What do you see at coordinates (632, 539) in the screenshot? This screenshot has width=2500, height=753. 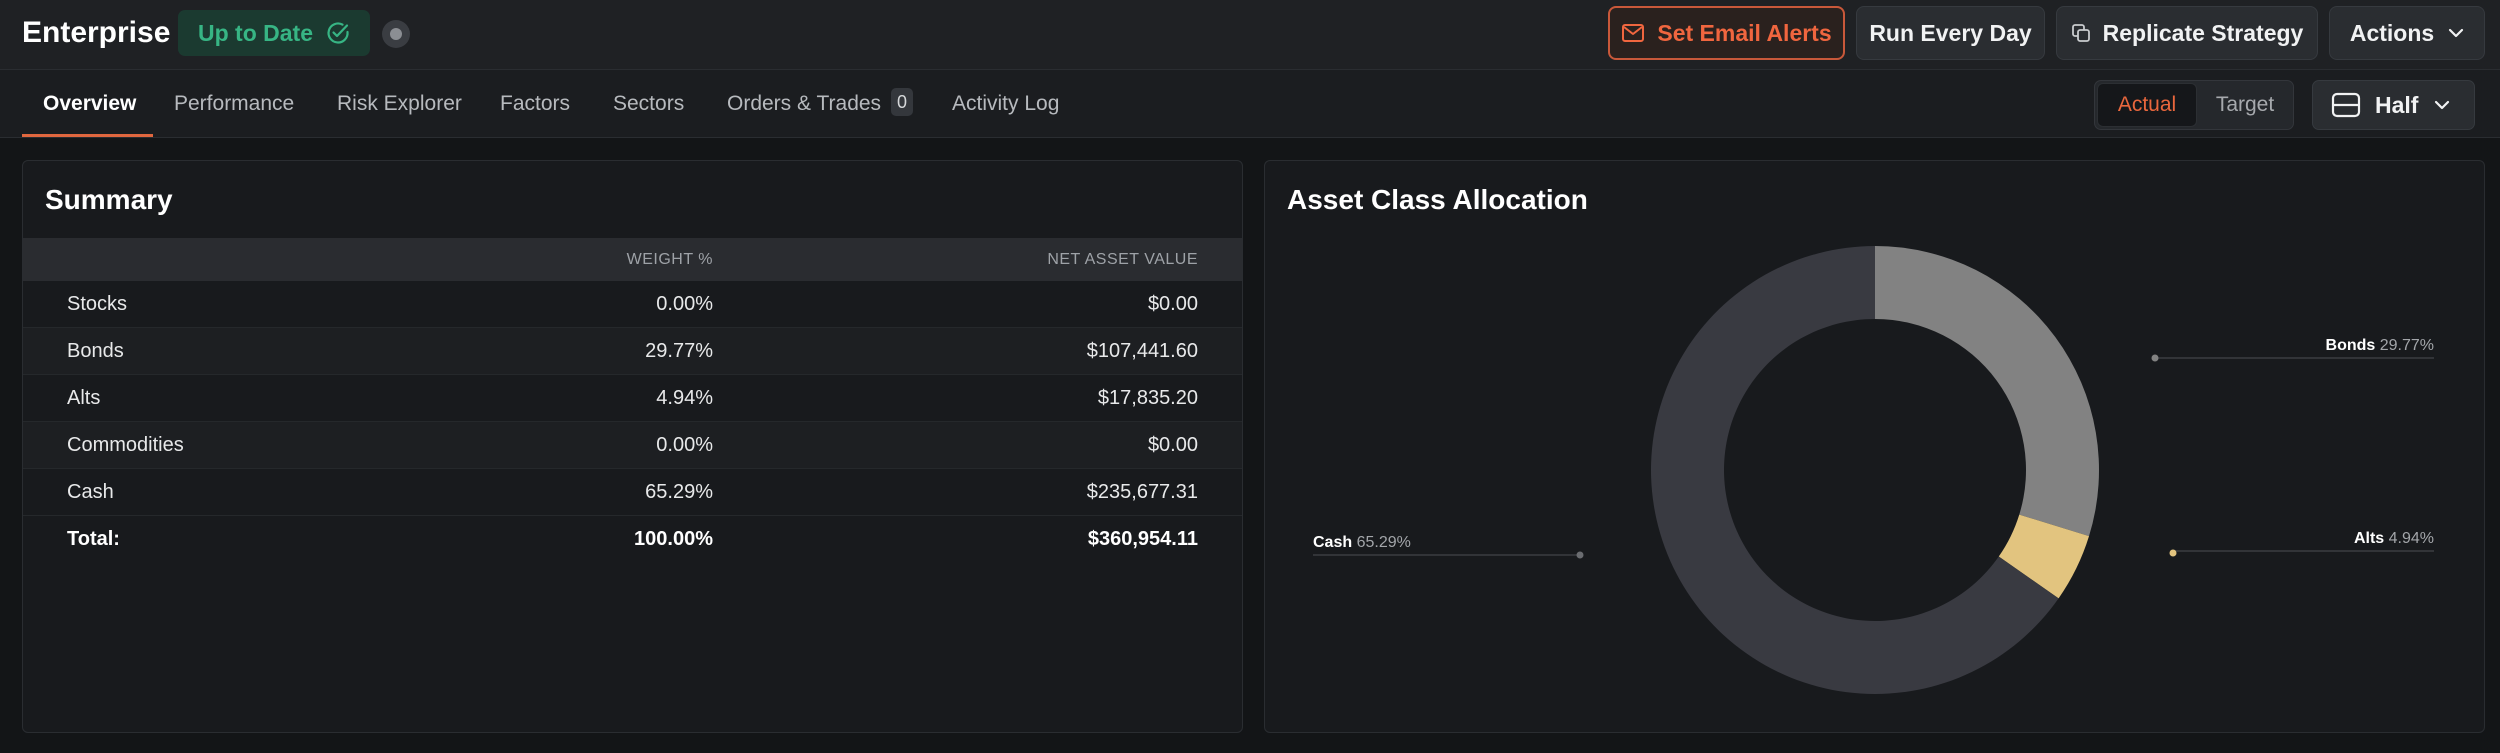 I see `total-row: Total: 100.00% $360,954.11` at bounding box center [632, 539].